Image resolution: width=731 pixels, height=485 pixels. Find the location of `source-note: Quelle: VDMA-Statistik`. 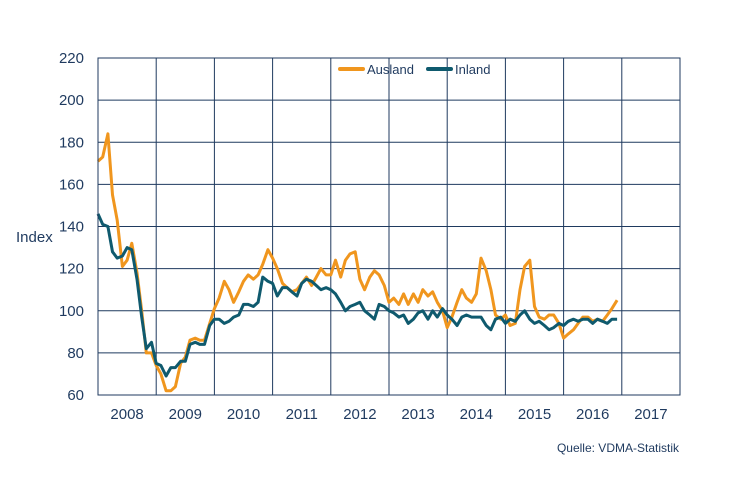

source-note: Quelle: VDMA-Statistik is located at coordinates (617, 448).